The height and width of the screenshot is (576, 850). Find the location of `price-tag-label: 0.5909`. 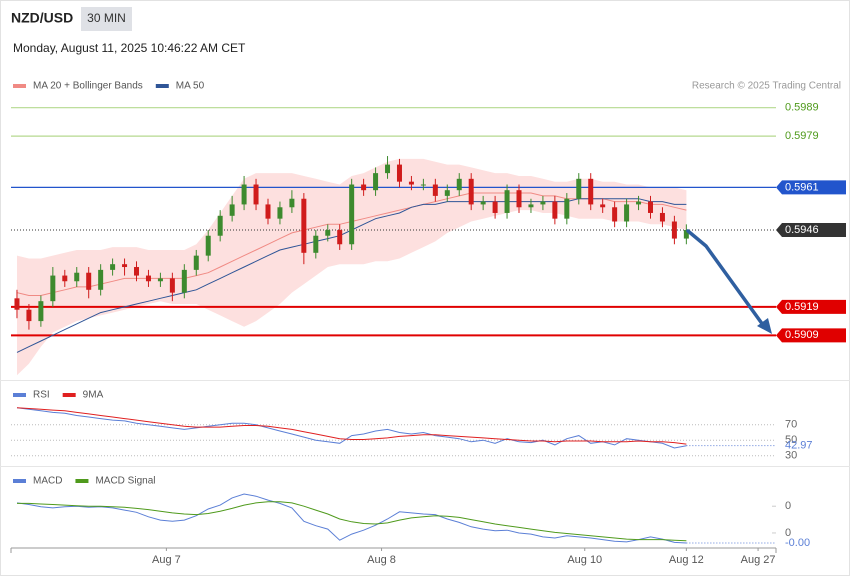

price-tag-label: 0.5909 is located at coordinates (802, 335).